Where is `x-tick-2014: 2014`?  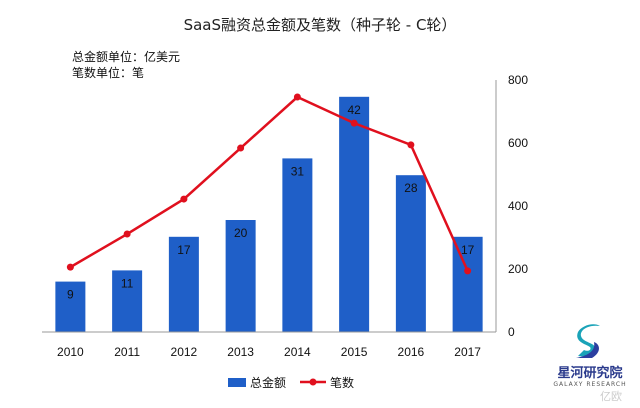 x-tick-2014: 2014 is located at coordinates (297, 352).